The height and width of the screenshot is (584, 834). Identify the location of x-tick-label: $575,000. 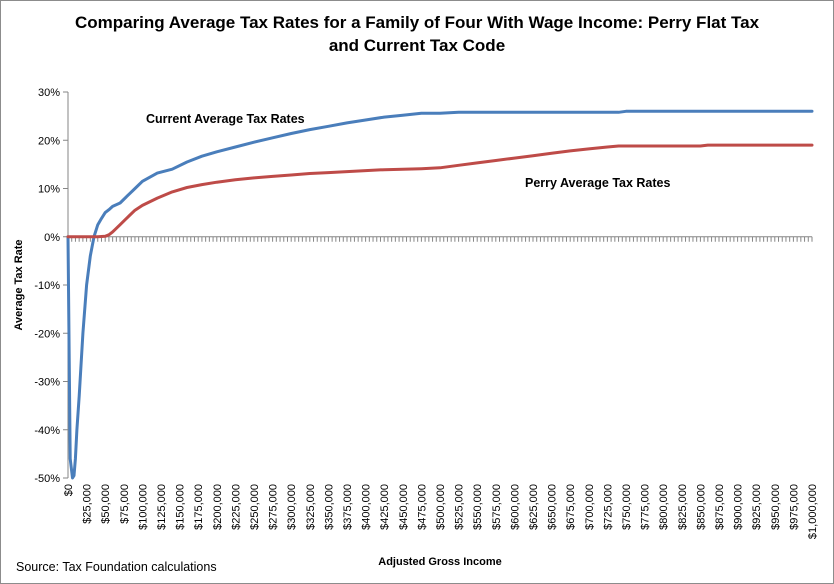
(497, 507).